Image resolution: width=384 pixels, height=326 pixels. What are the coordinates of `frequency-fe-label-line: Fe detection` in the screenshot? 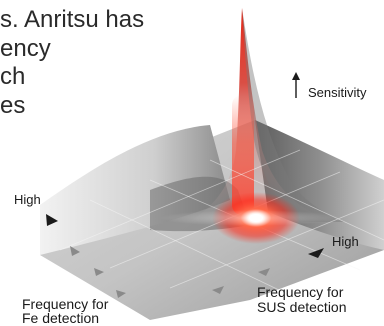 It's located at (61, 318).